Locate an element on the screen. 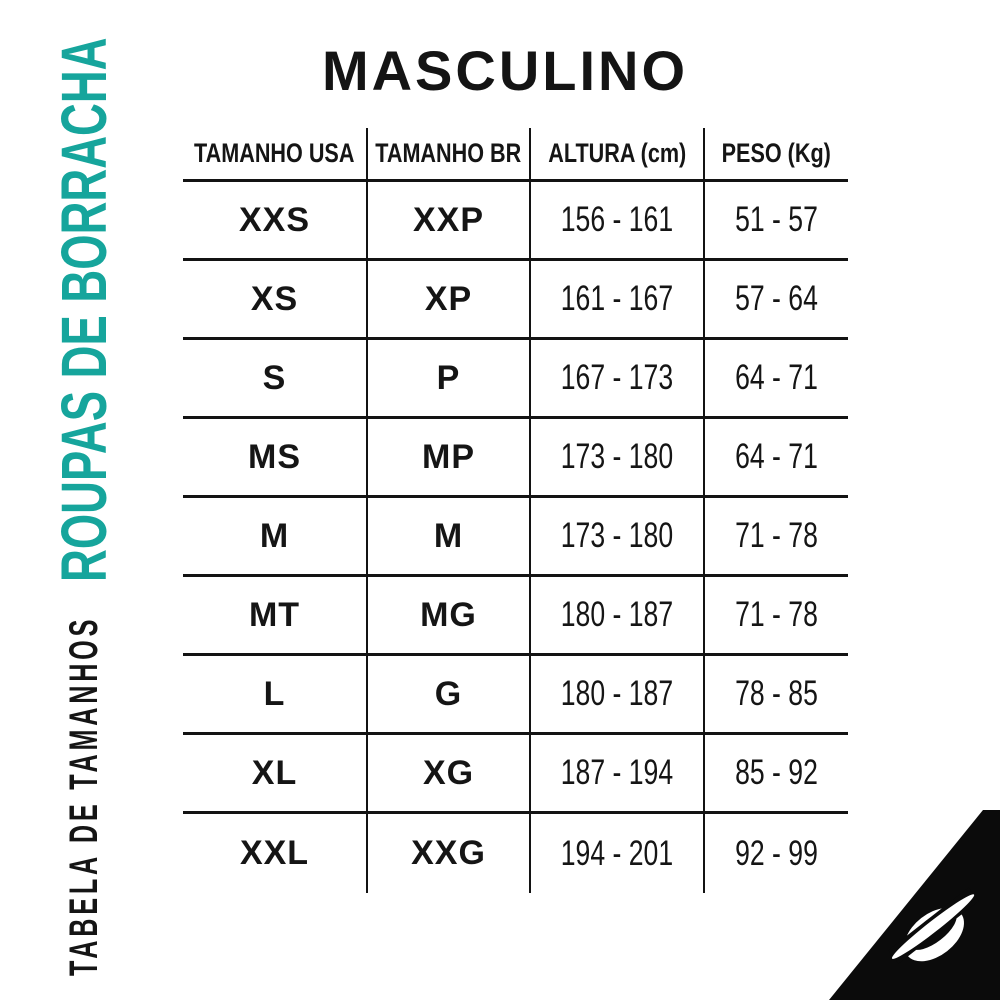 Image resolution: width=1000 pixels, height=1000 pixels. table-cell: 85 - 92 is located at coordinates (776, 774).